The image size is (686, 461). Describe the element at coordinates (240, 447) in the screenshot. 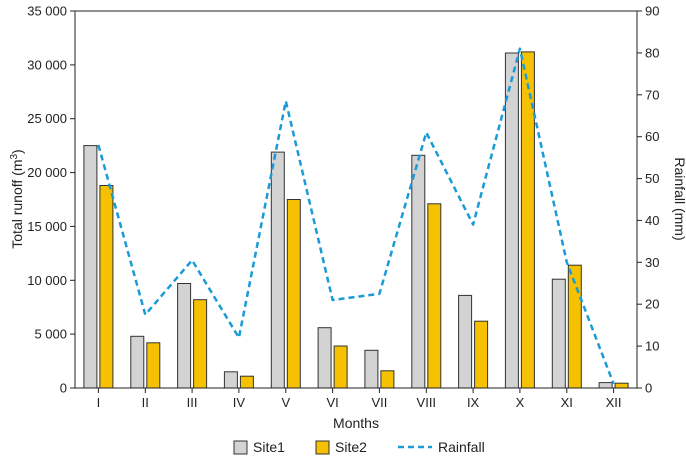

I see `legend-swatch-site1` at that location.